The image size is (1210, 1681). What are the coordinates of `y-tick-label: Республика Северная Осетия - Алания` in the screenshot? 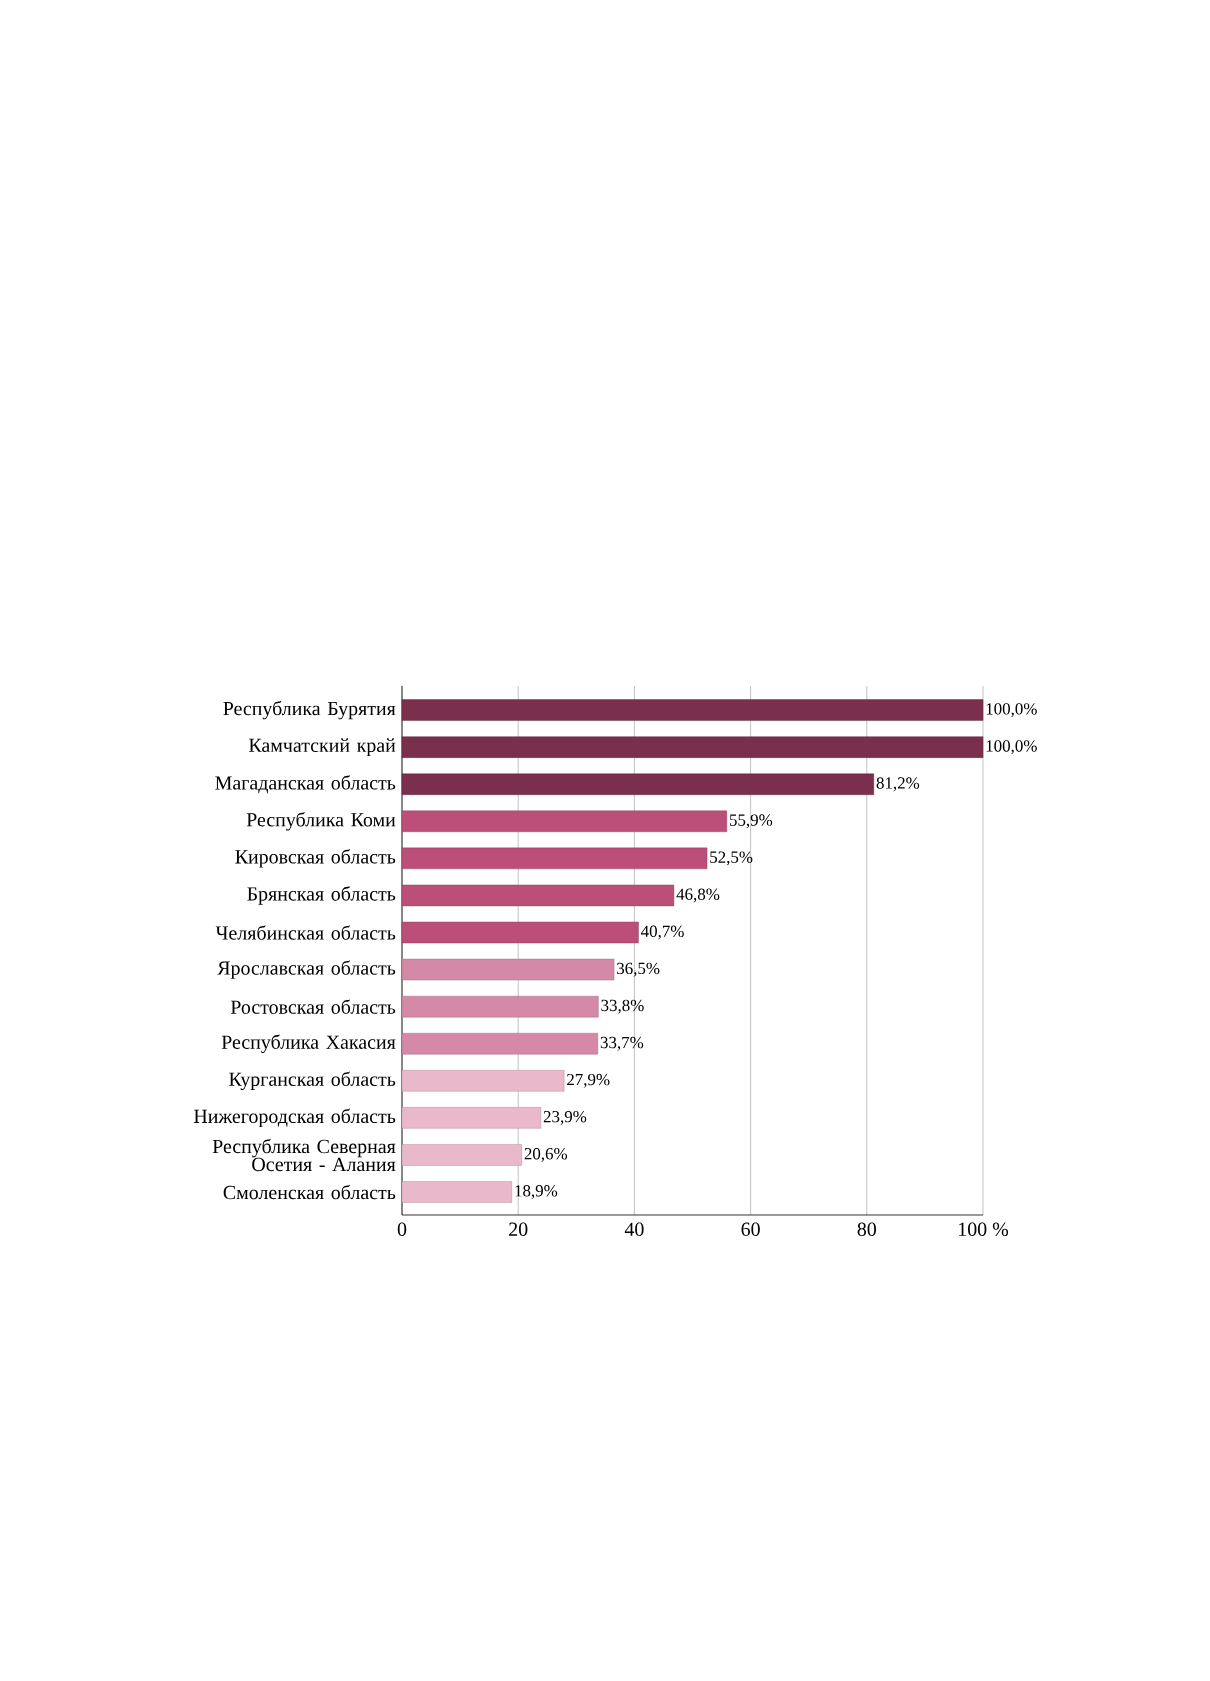 It's located at (304, 1155).